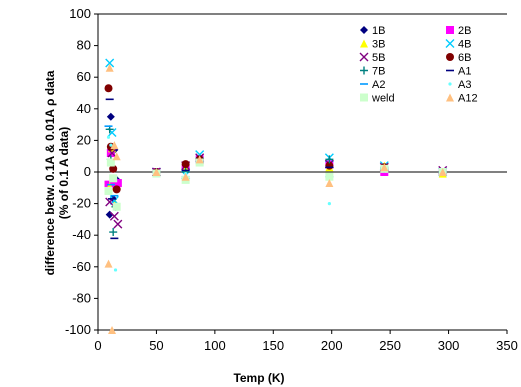 The image size is (521, 387). Describe the element at coordinates (378, 85) in the screenshot. I see `legend-label: A2` at that location.